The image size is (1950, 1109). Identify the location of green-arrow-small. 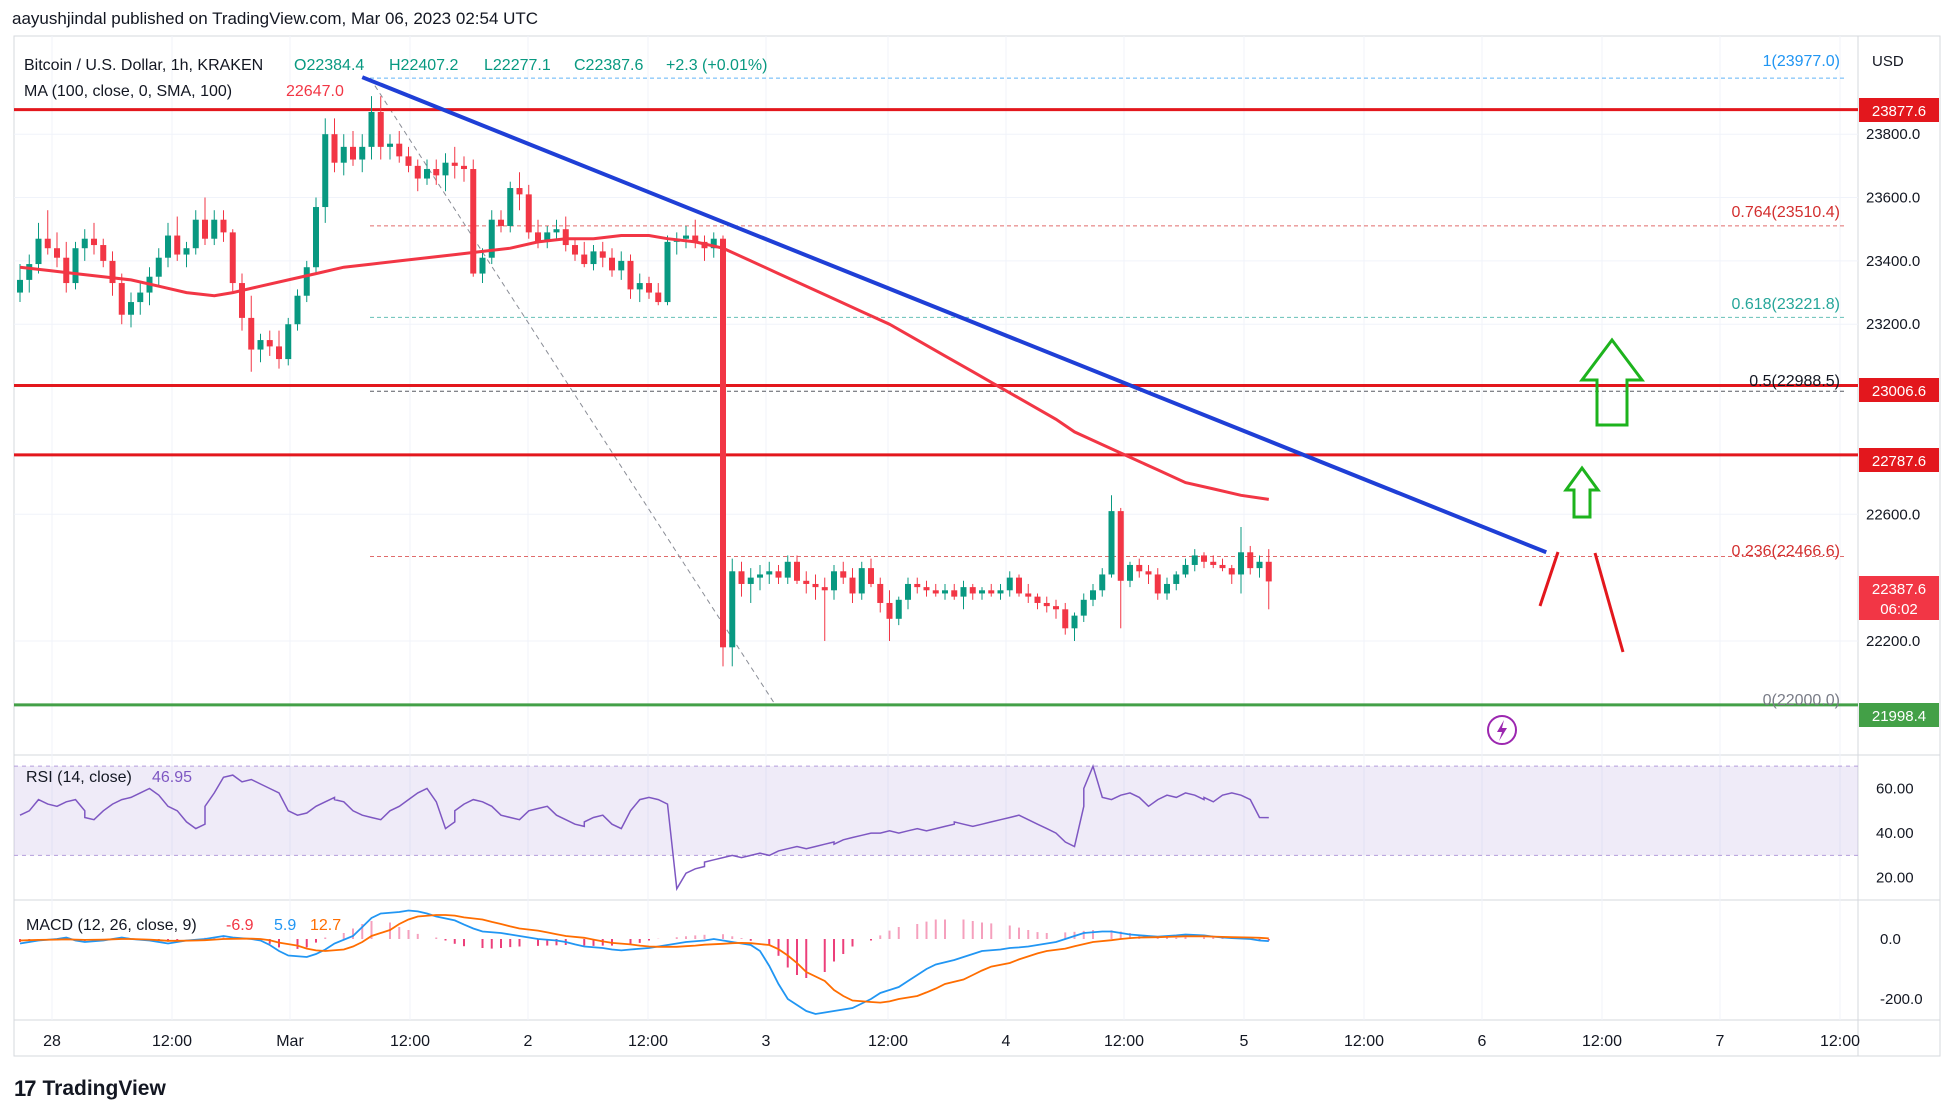
(1582, 492).